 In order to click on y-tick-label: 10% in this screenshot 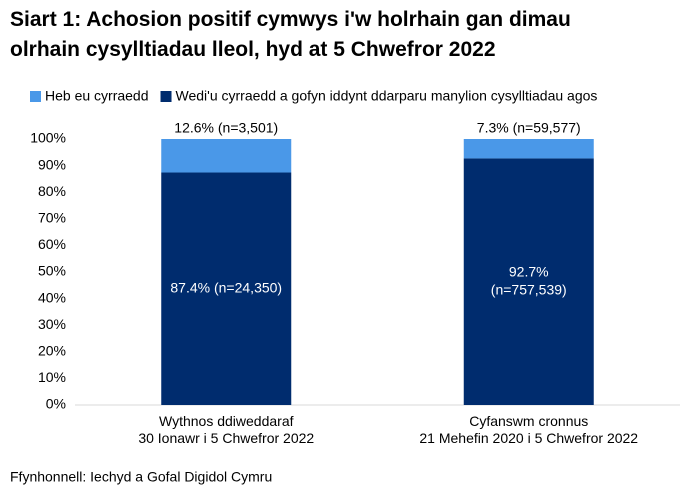, I will do `click(52, 377)`.